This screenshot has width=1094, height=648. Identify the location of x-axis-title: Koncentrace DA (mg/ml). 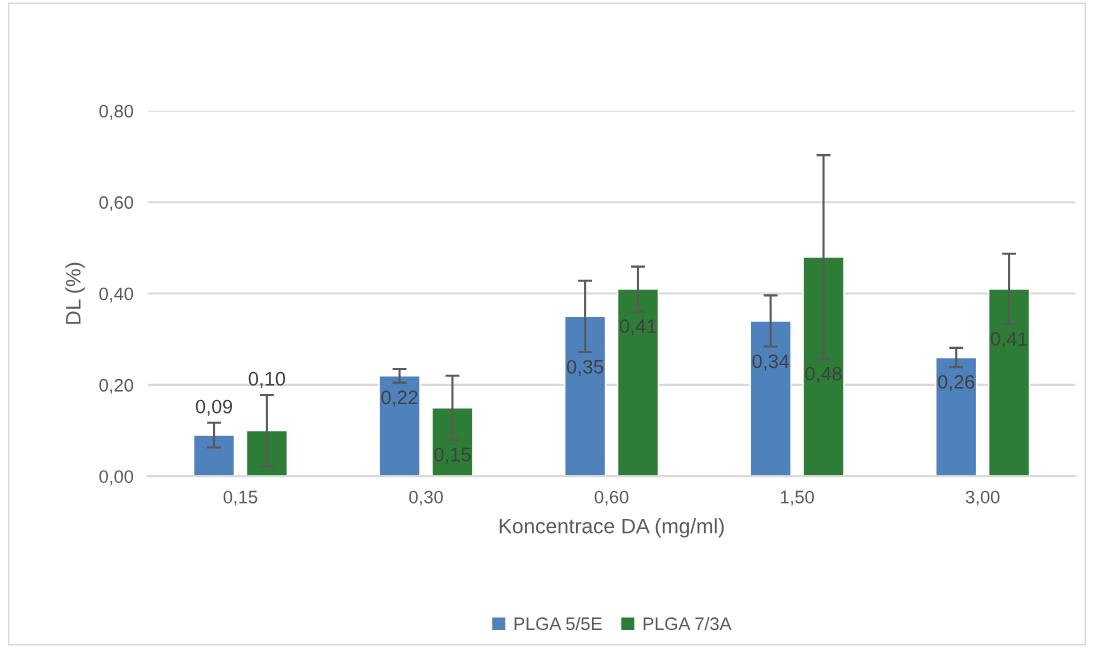
(611, 528).